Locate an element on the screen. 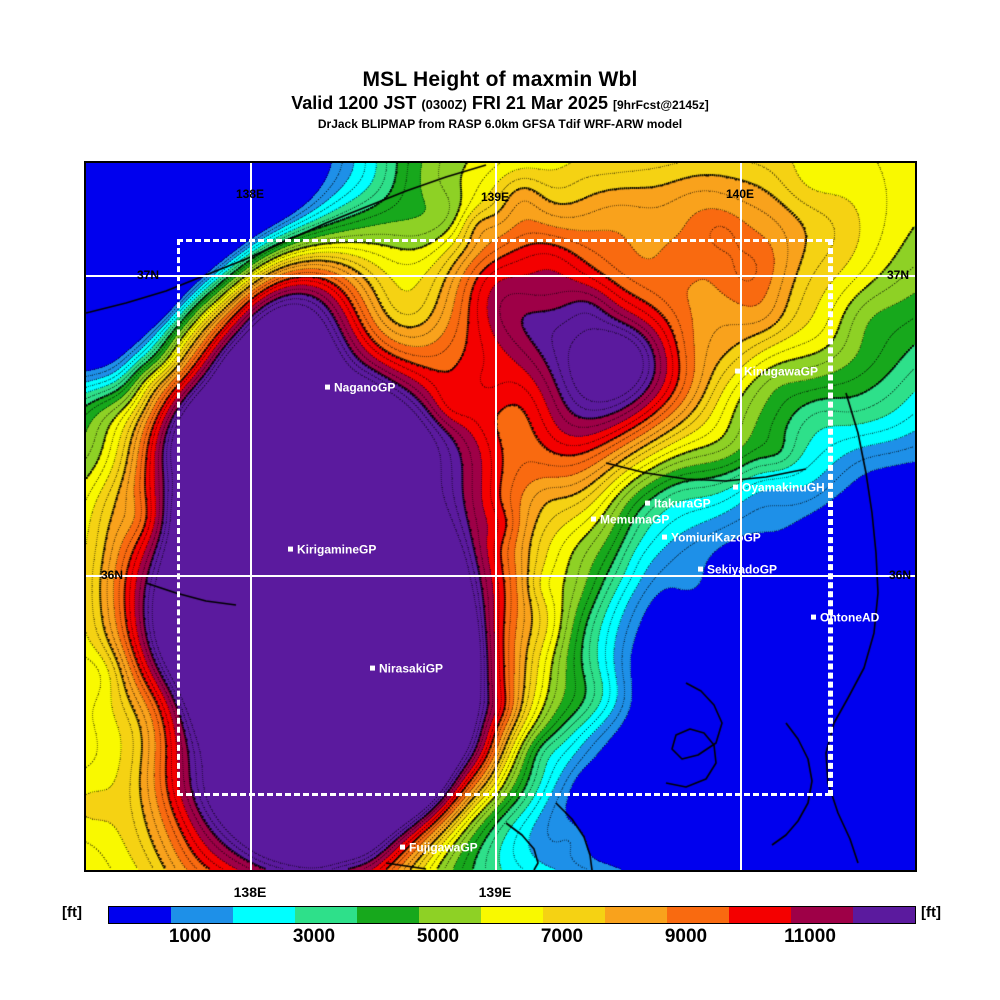  colorbar-tick-7000: 7000 is located at coordinates (562, 936).